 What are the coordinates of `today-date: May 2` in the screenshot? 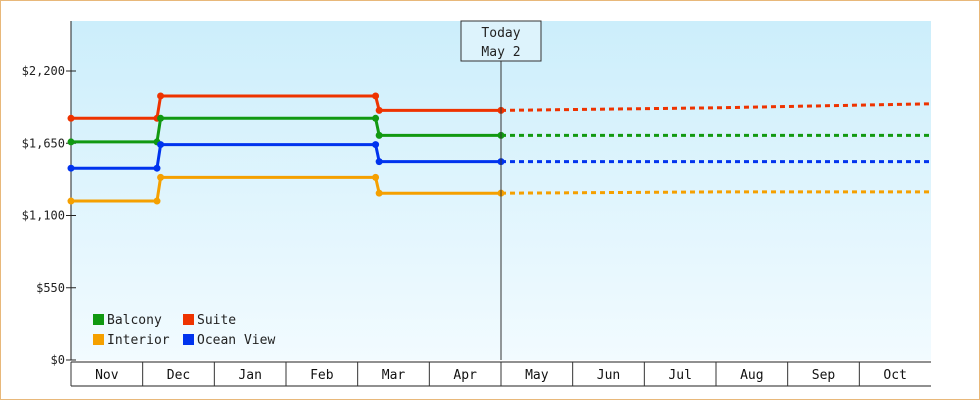 It's located at (500, 52).